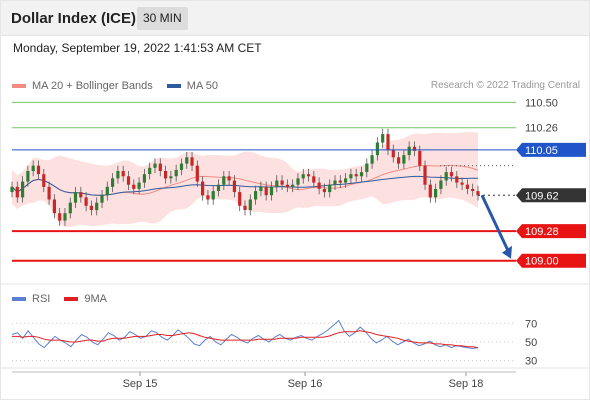 Image resolution: width=590 pixels, height=400 pixels. I want to click on x-tick-label: Sep 16, so click(305, 384).